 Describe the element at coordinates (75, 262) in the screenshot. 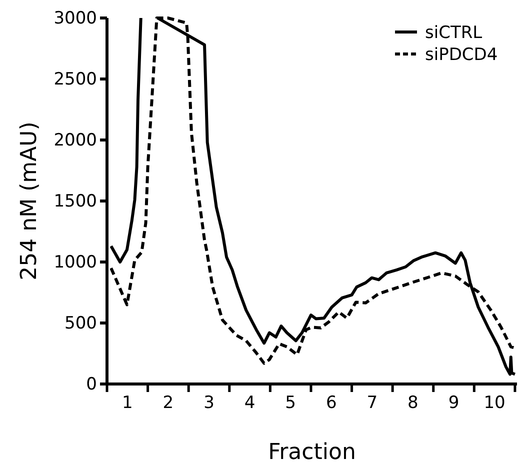

I see `y-tick-label: 1000` at that location.